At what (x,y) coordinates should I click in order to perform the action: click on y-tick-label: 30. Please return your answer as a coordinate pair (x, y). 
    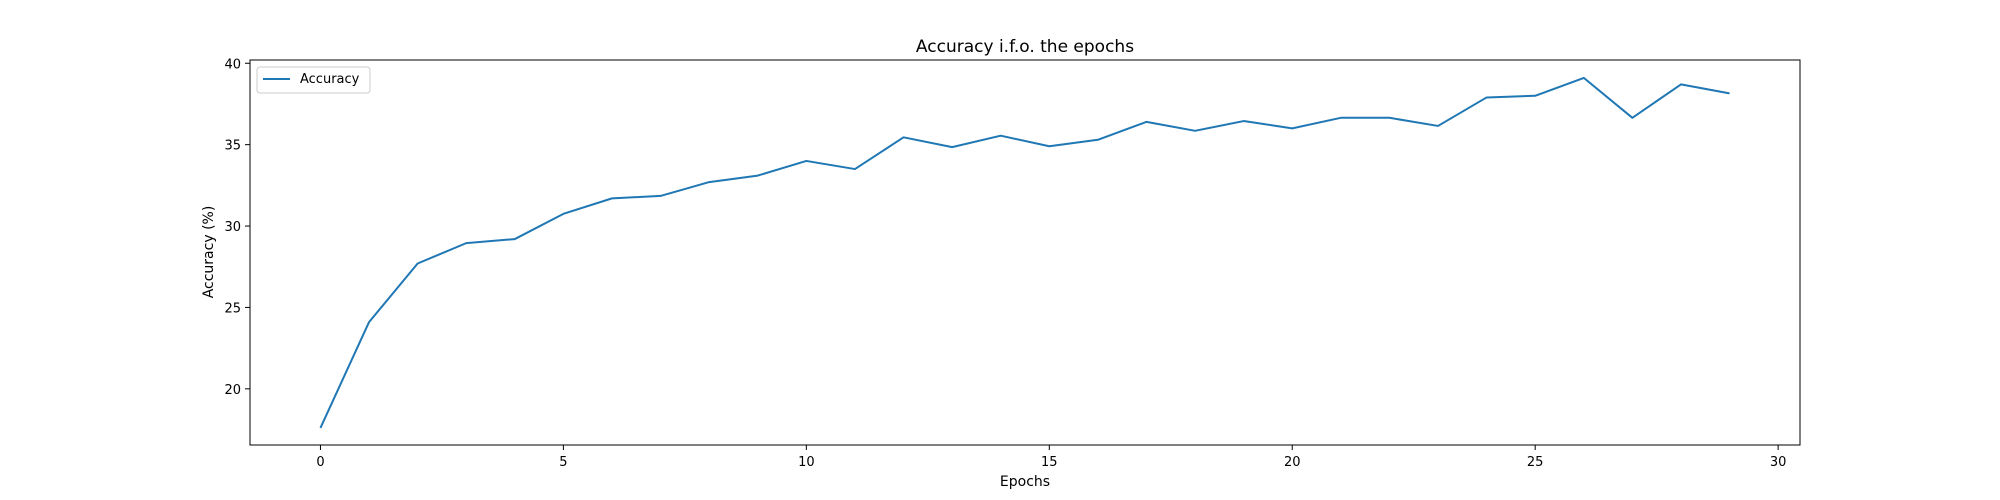
    Looking at the image, I should click on (232, 227).